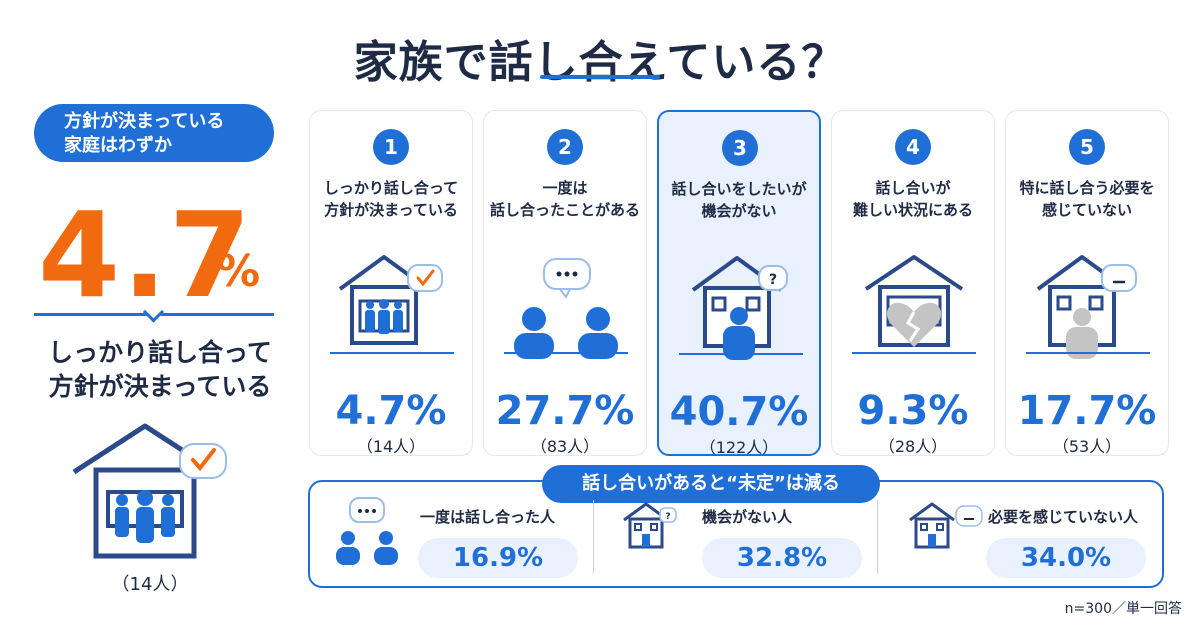 The height and width of the screenshot is (630, 1200). What do you see at coordinates (488, 517) in the screenshot?
I see `comparison-label-1: 一度は話し合った人` at bounding box center [488, 517].